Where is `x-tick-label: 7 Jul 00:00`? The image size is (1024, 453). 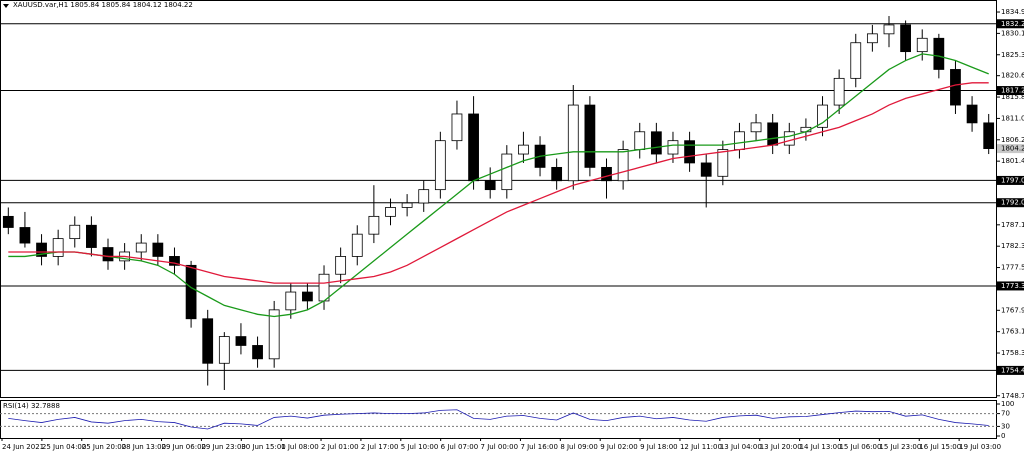
x-tick-label: 7 Jul 00:00 is located at coordinates (500, 447).